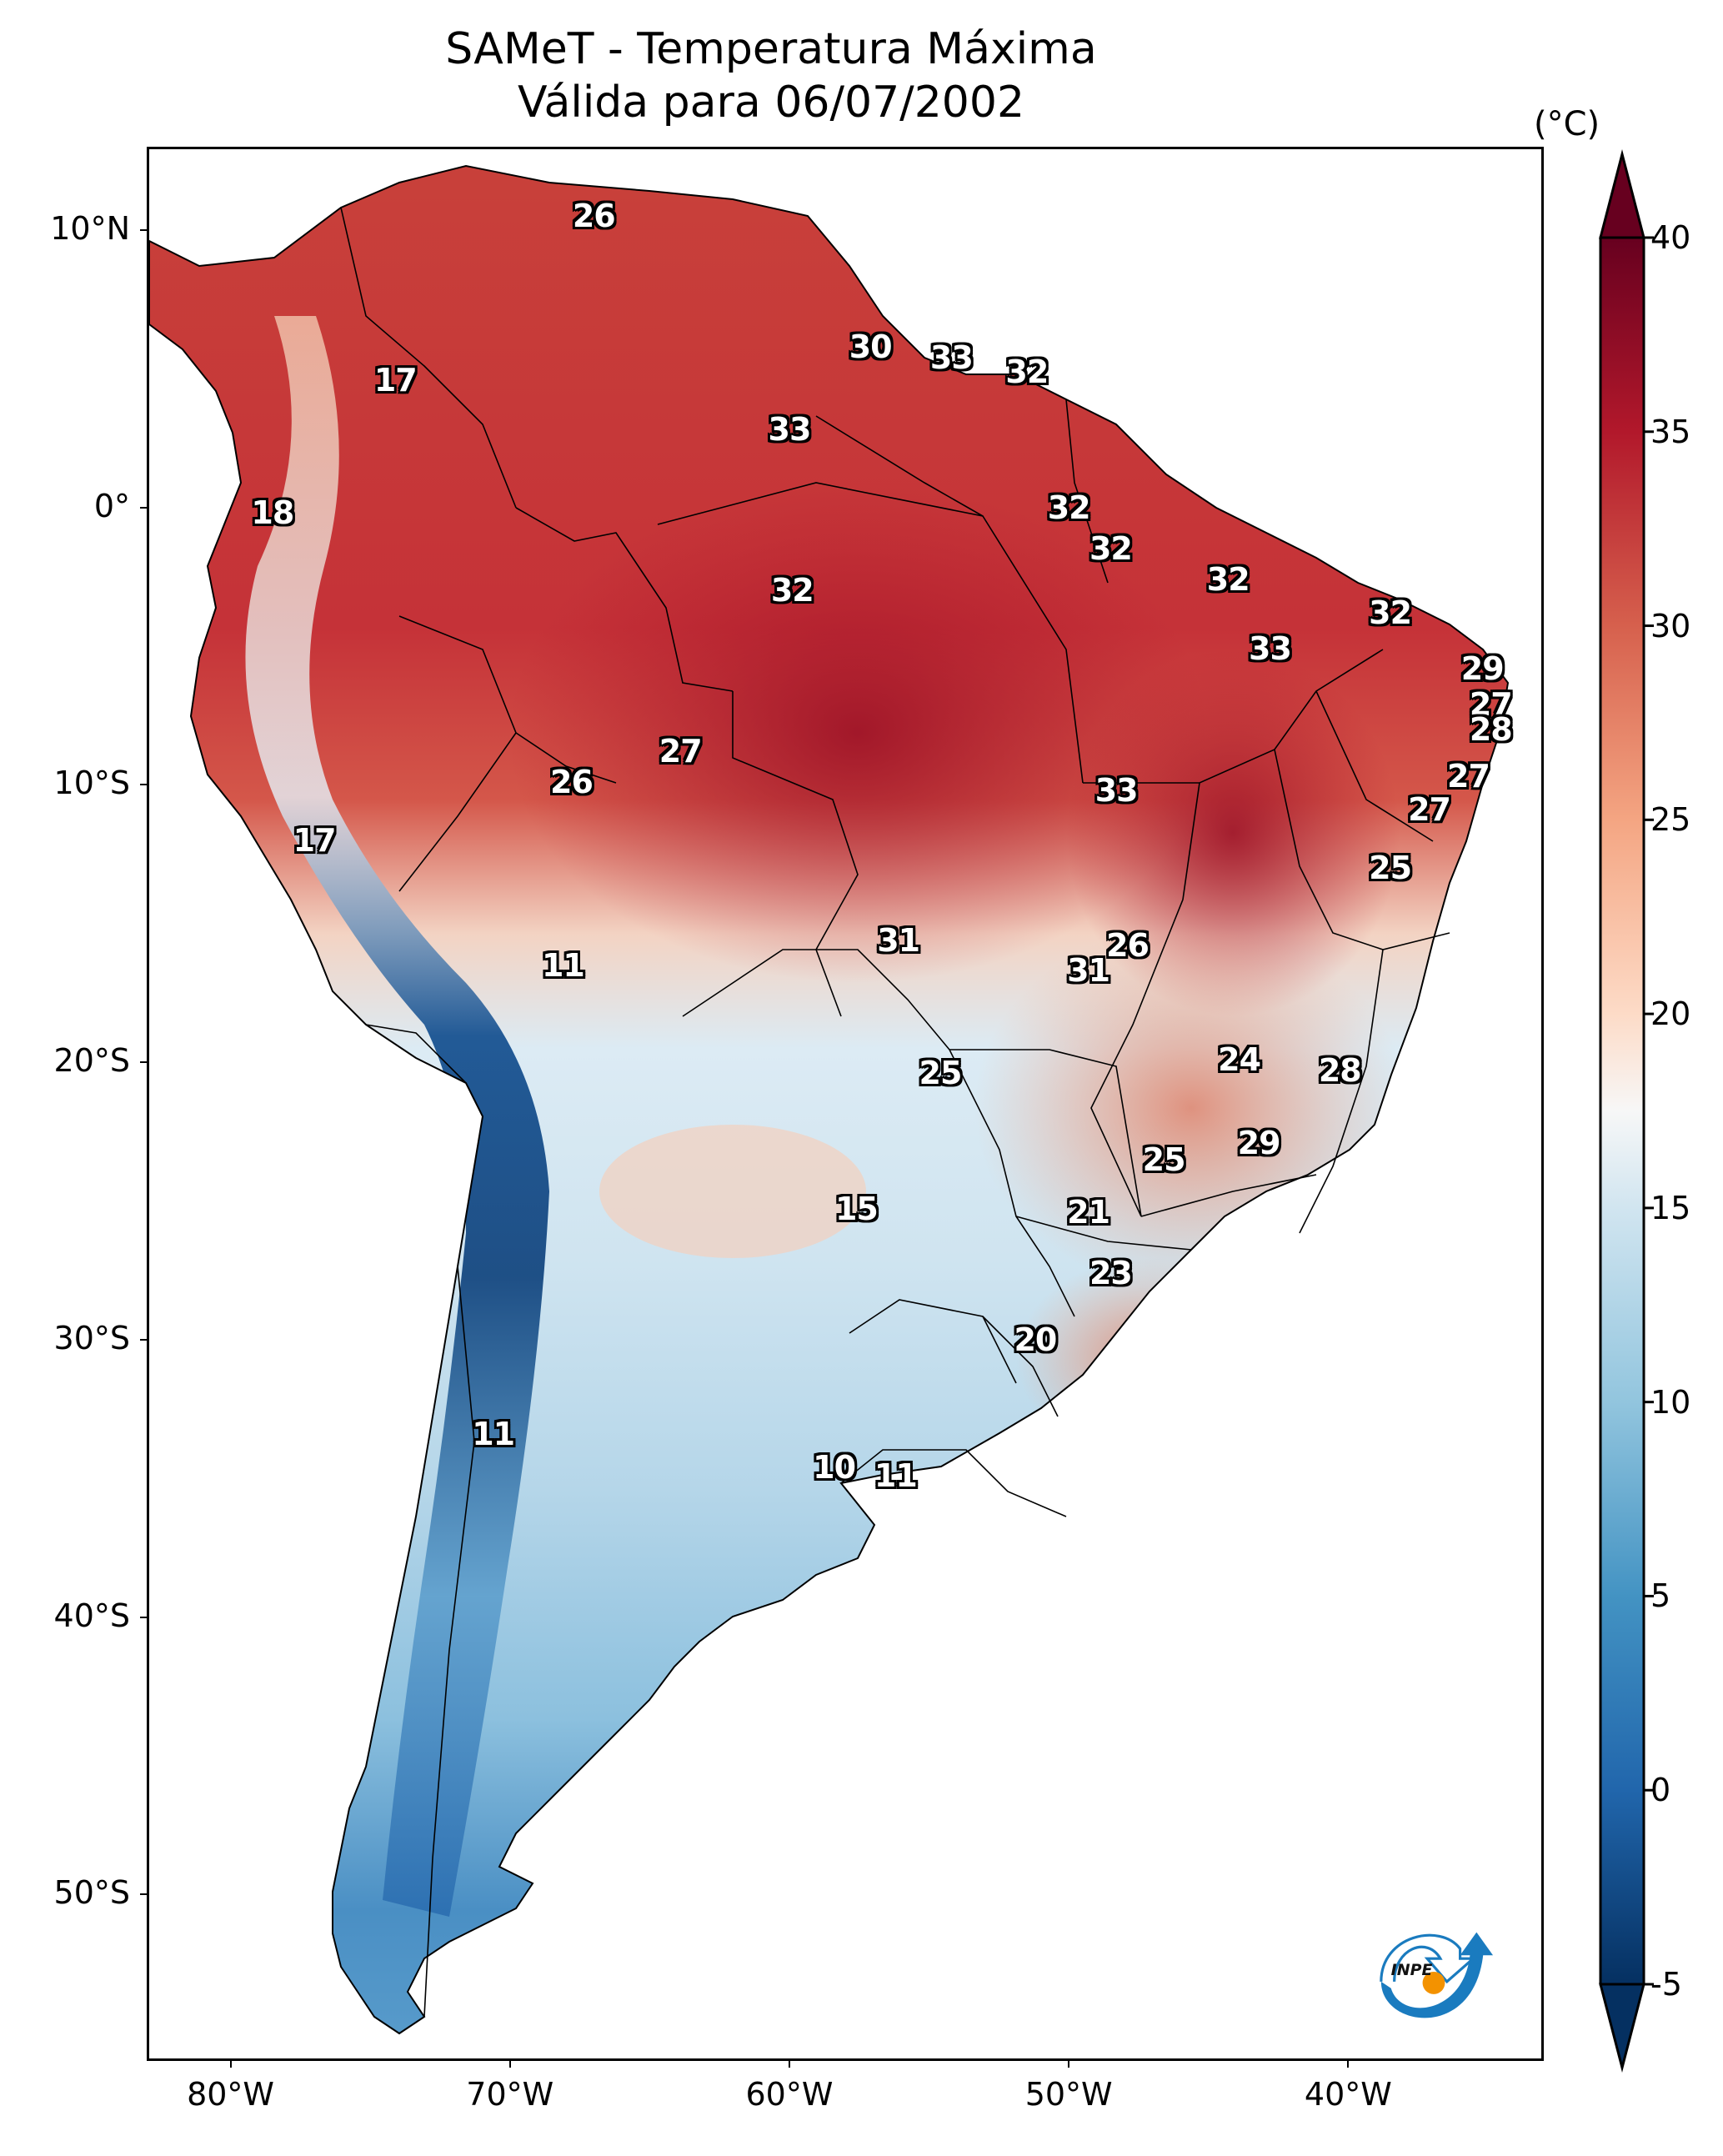 Image resolution: width=1723 pixels, height=2156 pixels. I want to click on colorbar-tick-label: -5, so click(1666, 1984).